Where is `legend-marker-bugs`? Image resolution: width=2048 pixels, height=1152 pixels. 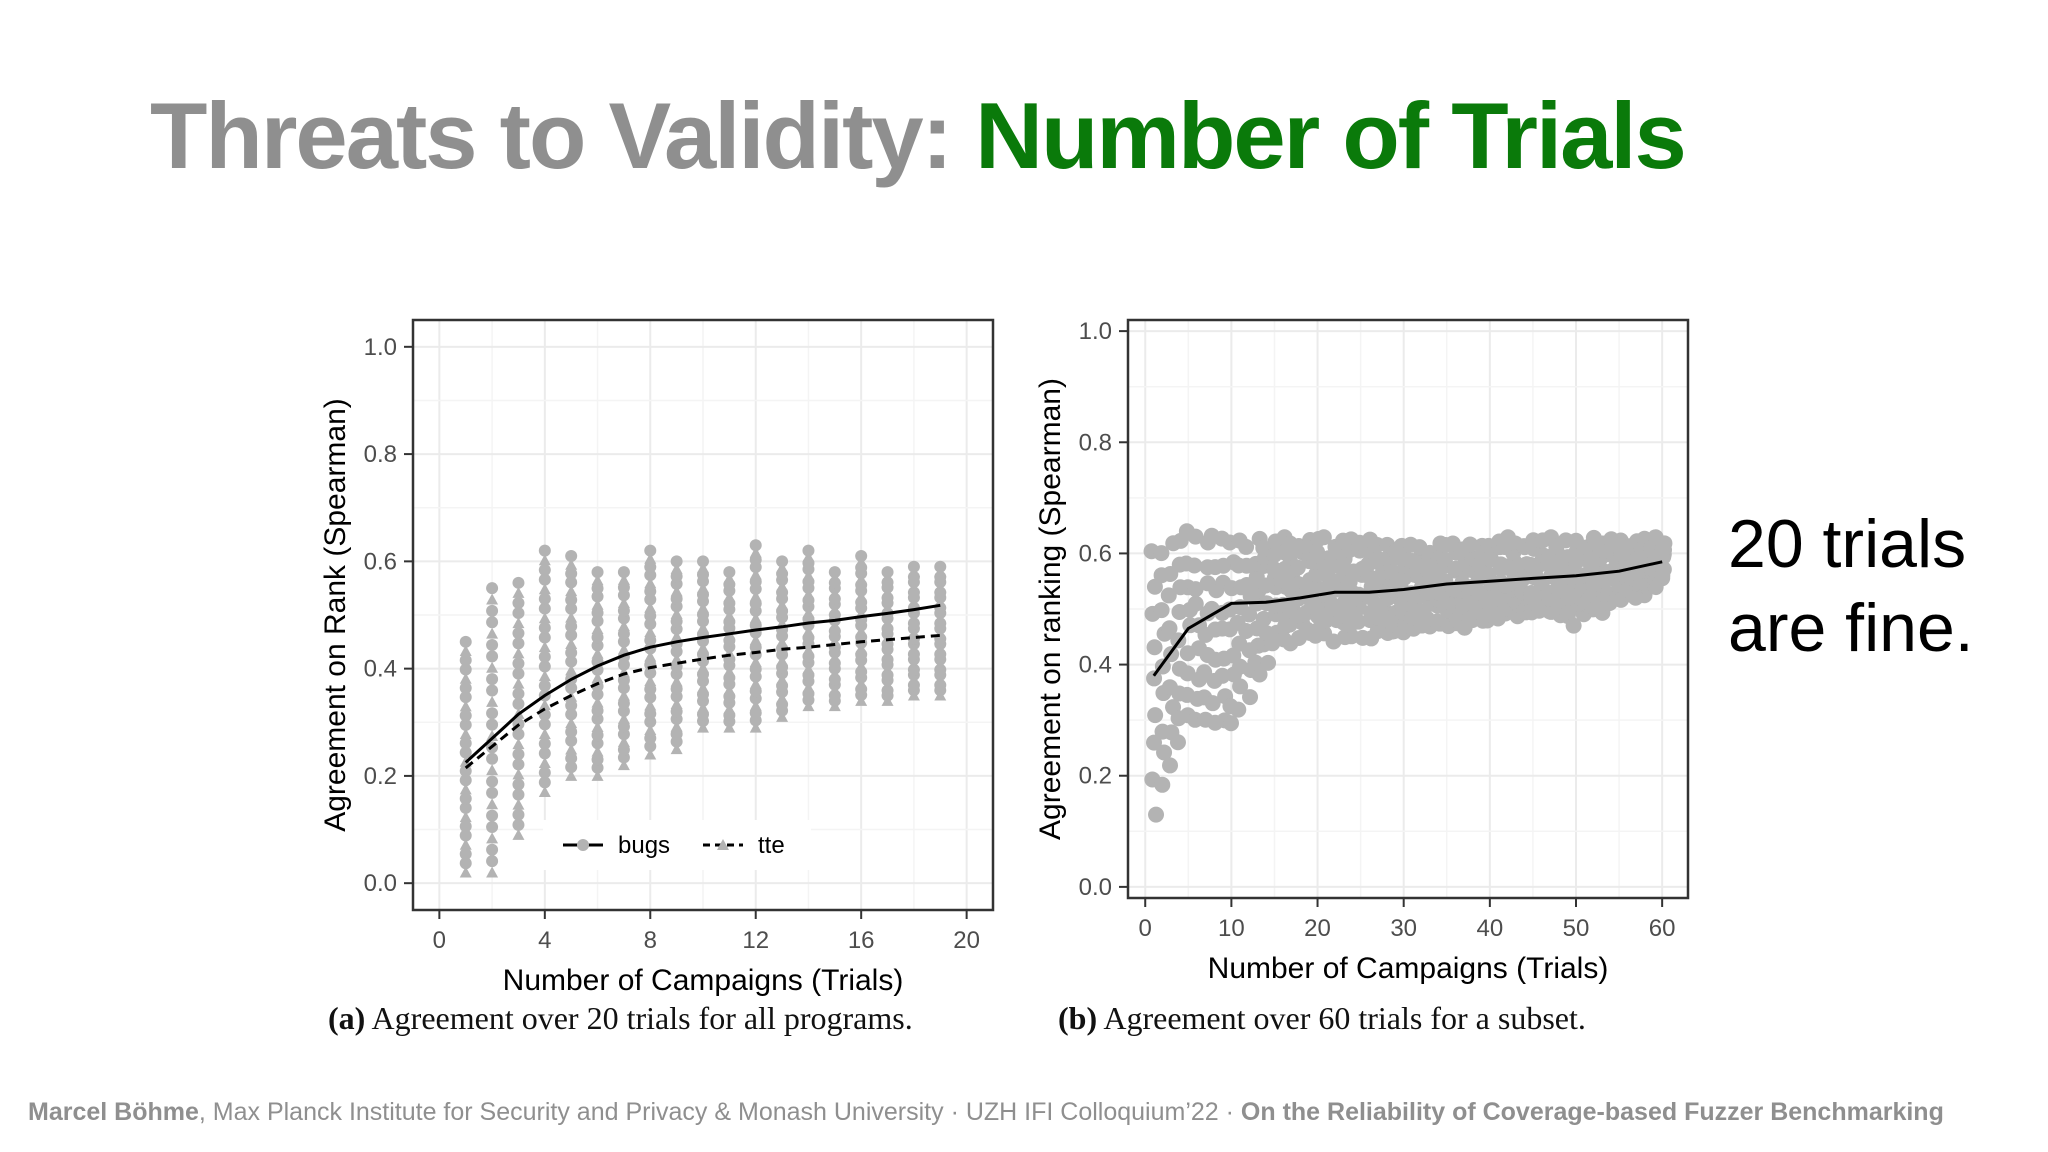
legend-marker-bugs is located at coordinates (583, 845).